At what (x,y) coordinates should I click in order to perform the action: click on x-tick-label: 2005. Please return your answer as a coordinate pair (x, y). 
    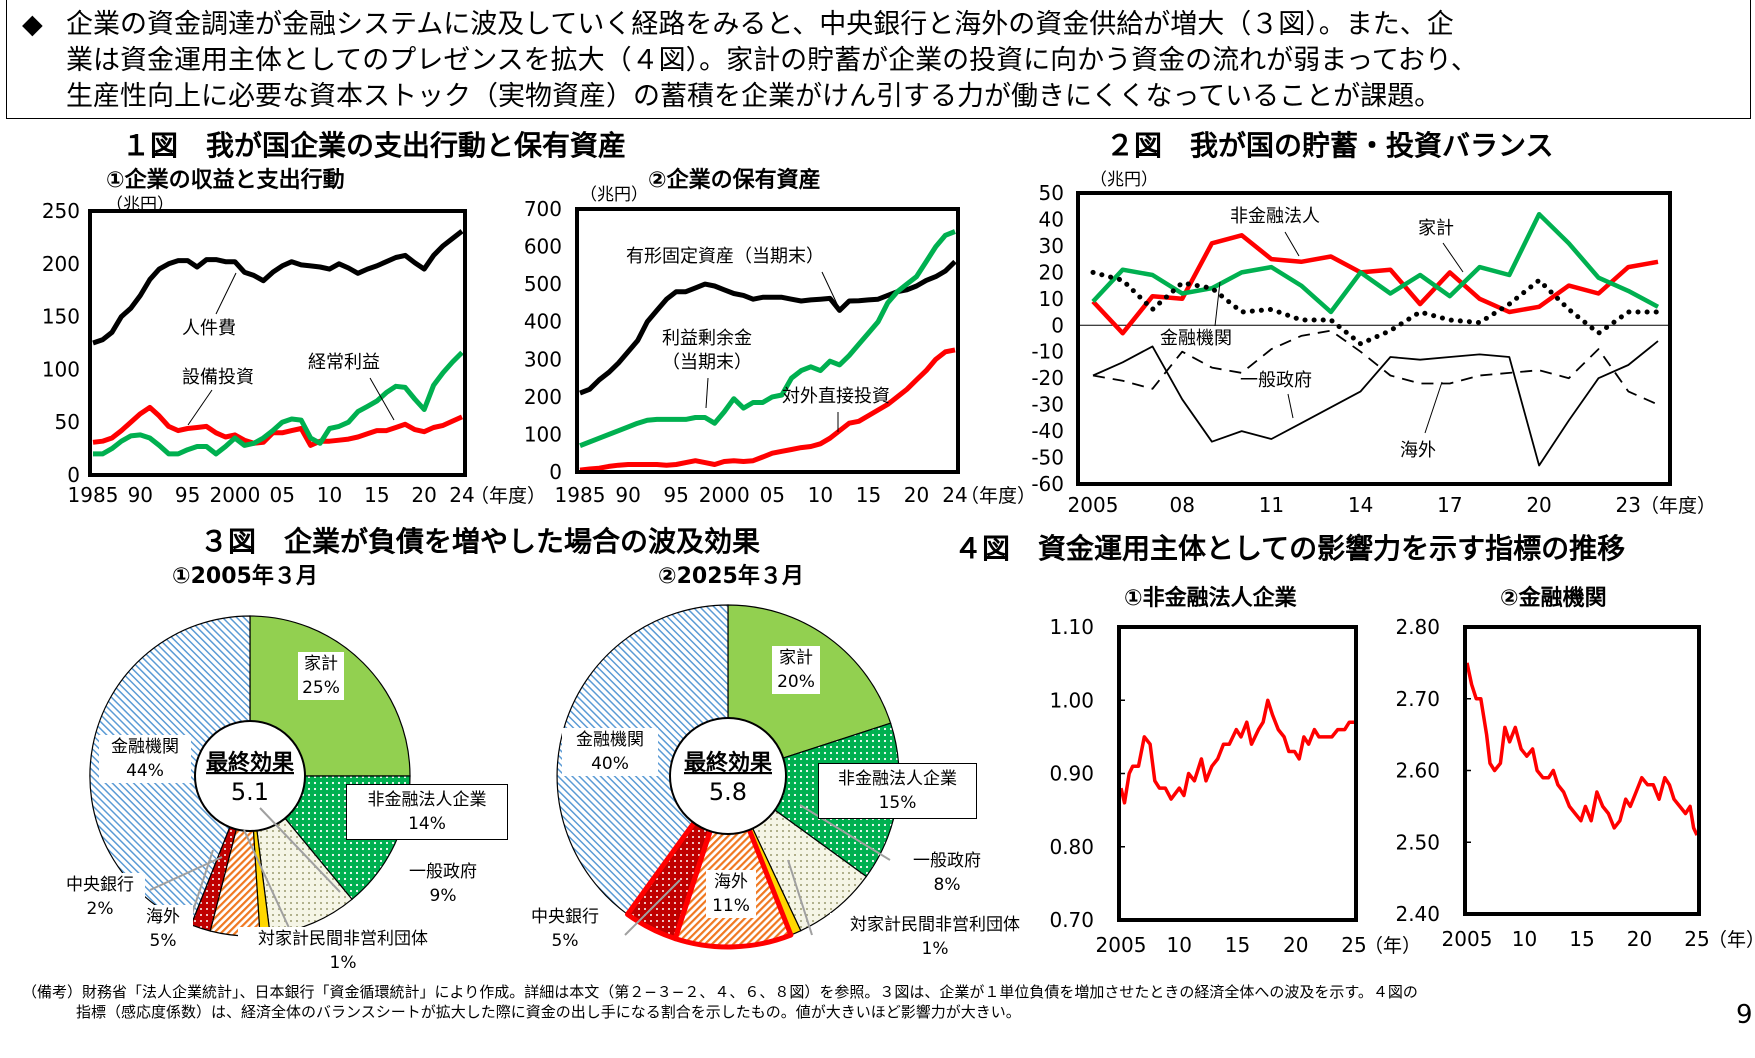
    Looking at the image, I should click on (1121, 945).